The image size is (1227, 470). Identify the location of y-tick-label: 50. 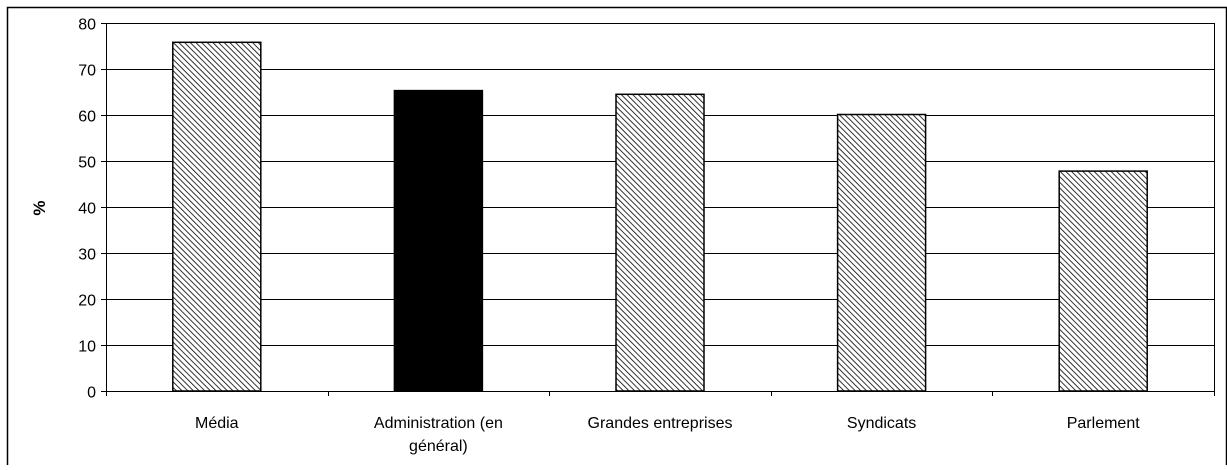
(87, 163).